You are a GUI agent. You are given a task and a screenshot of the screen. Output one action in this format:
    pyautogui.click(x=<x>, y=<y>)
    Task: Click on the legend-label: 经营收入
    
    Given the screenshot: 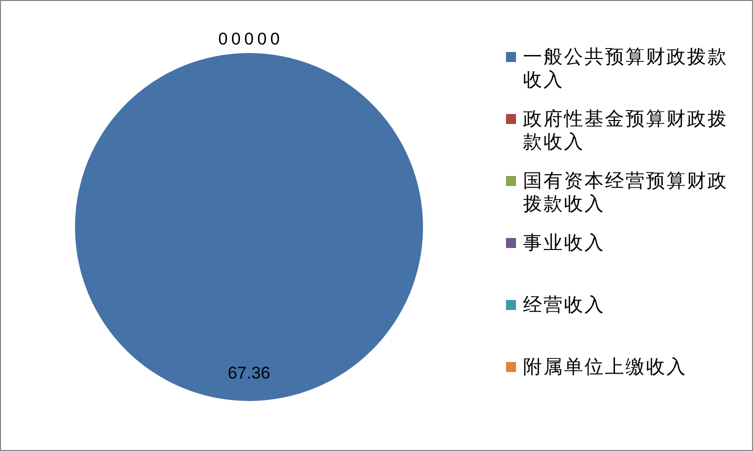 What is the action you would take?
    pyautogui.click(x=564, y=305)
    